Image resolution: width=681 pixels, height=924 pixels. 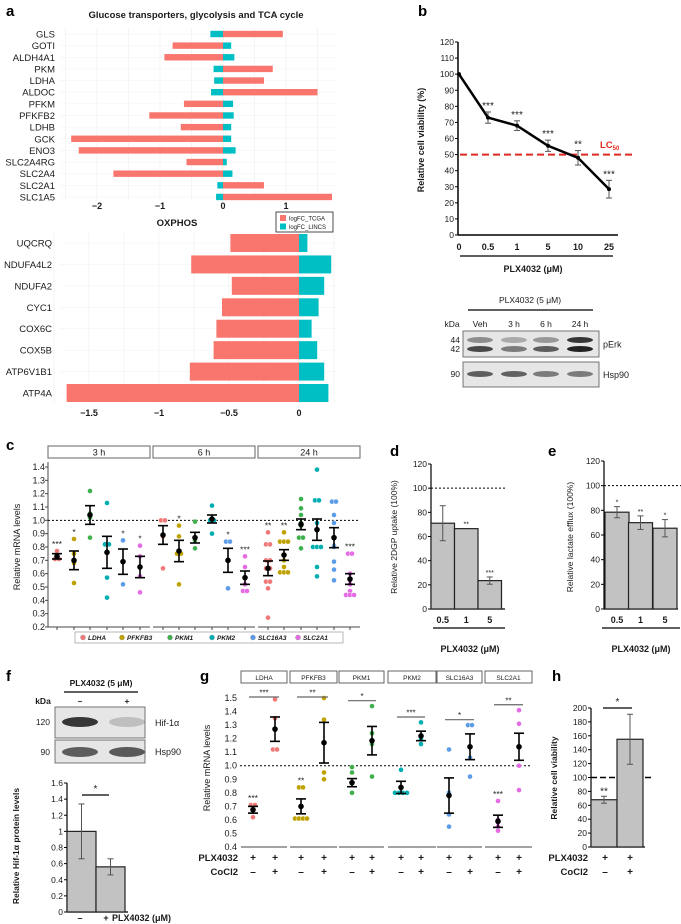 What do you see at coordinates (450, 155) in the screenshot?
I see `y-tick-label: 50` at bounding box center [450, 155].